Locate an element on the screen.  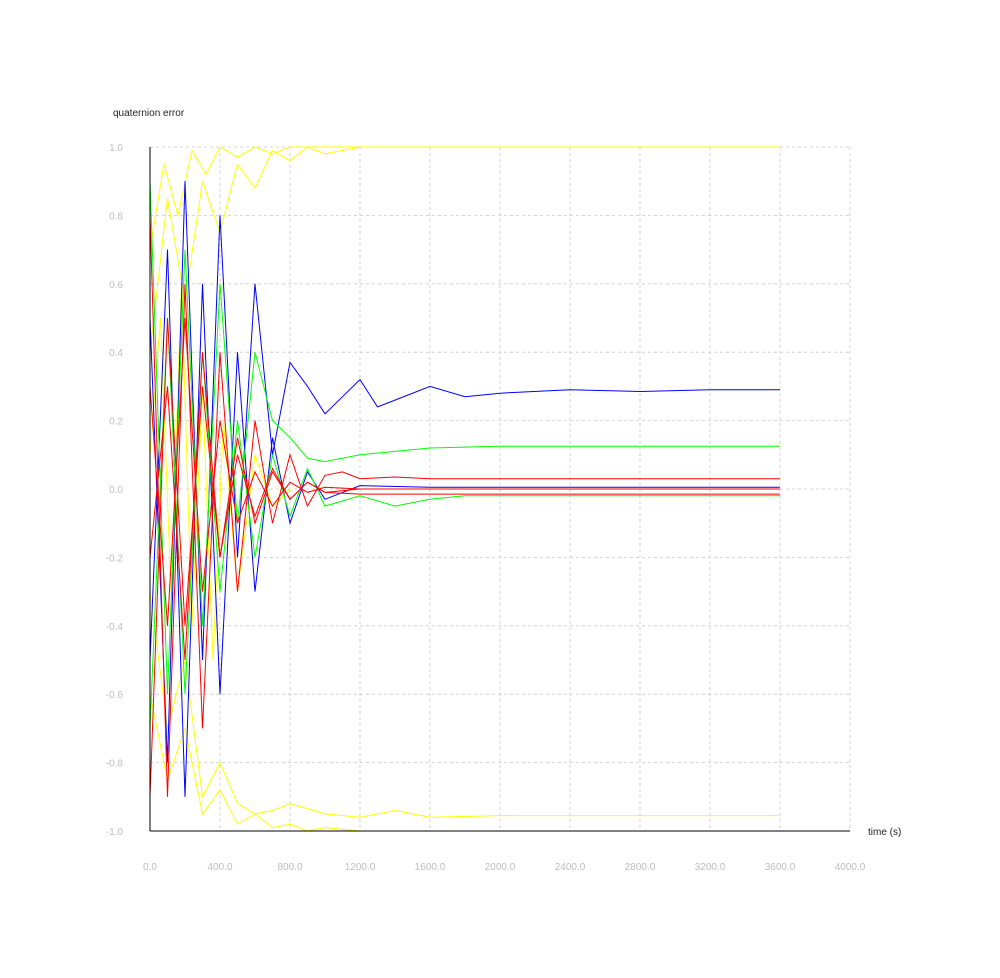
y-tick-labels: -1.0 -0.8 -0.6 -0.4 -0.2 0.0 0.2 0.4 0.6 0.8 1.0 is located at coordinates (115, 490).